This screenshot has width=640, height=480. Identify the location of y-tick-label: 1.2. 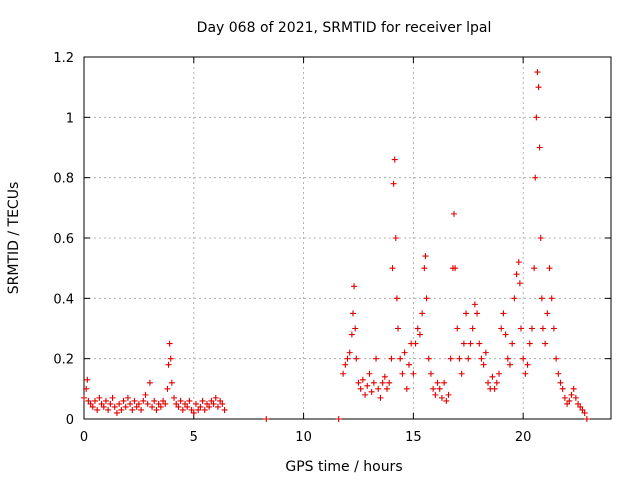
(63, 58).